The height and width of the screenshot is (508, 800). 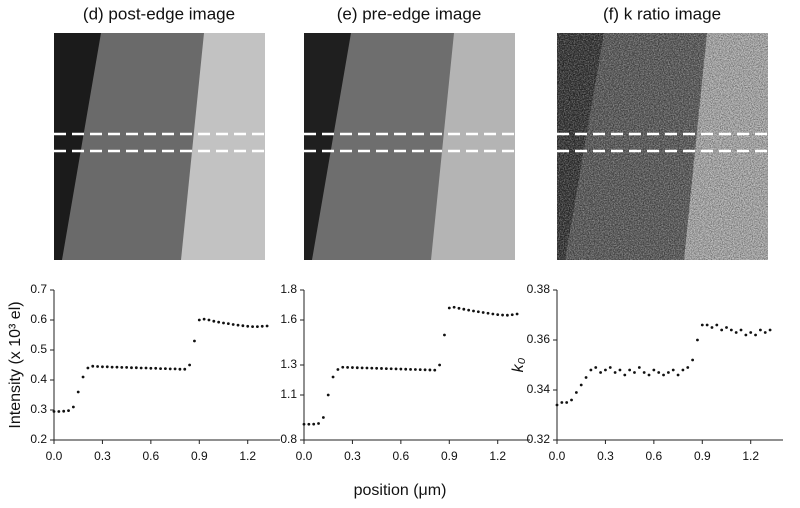 What do you see at coordinates (654, 456) in the screenshot?
I see `x-tick-label: 0.6` at bounding box center [654, 456].